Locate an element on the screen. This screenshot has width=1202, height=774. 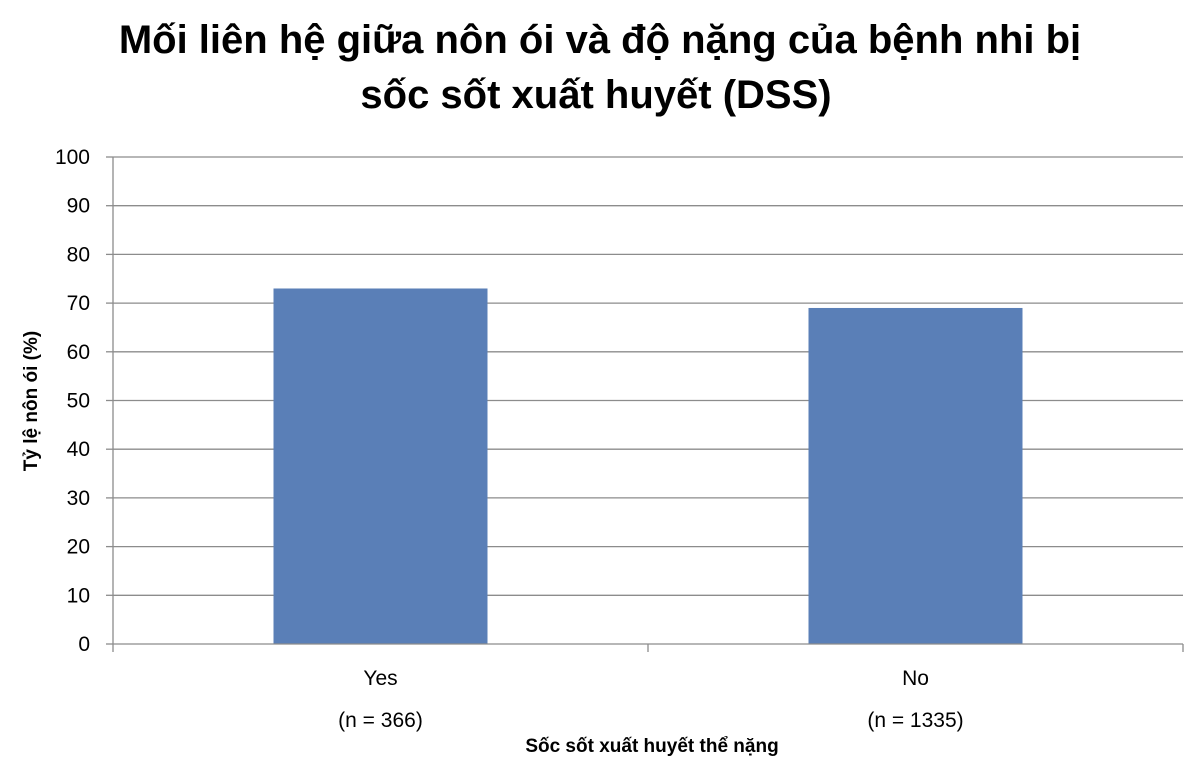
bar-no is located at coordinates (915, 475).